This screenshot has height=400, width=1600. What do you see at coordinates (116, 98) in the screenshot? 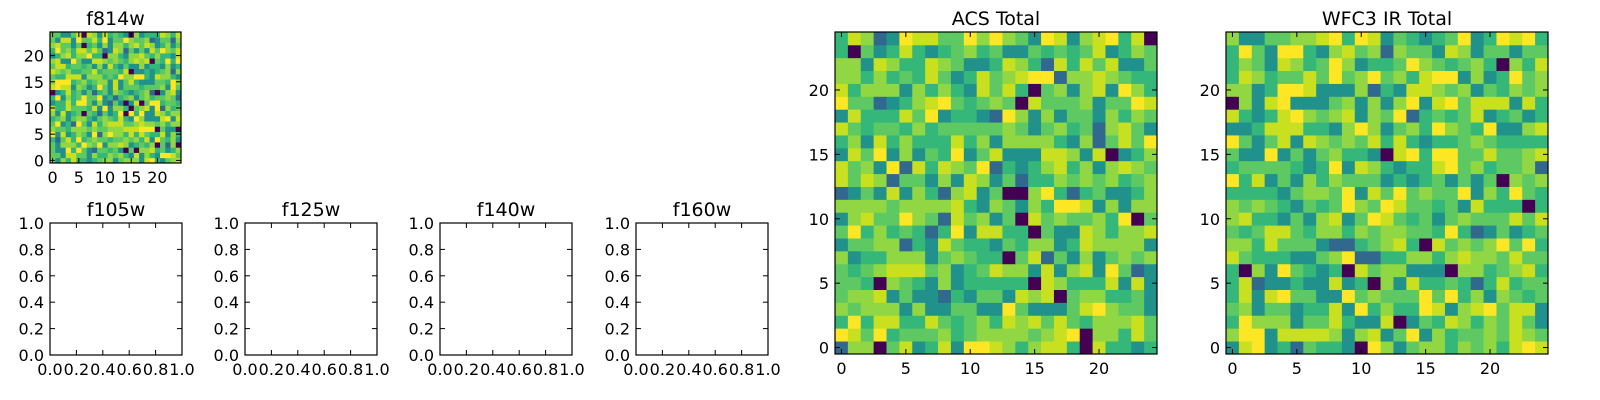
I see `f814w-heatmap-cells` at bounding box center [116, 98].